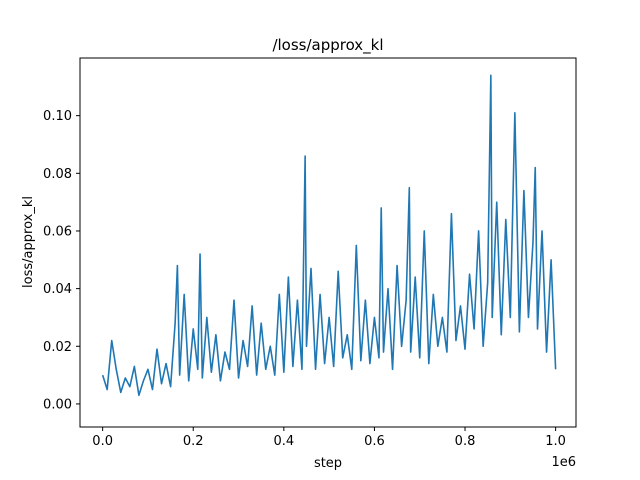  Describe the element at coordinates (57, 116) in the screenshot. I see `y-tick-label: 0.10` at that location.